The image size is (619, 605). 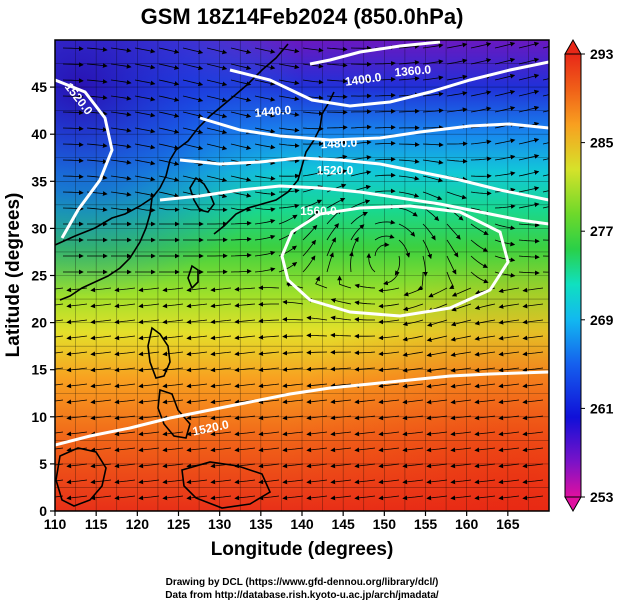 What do you see at coordinates (467, 524) in the screenshot?
I see `x-tick-label: 160` at bounding box center [467, 524].